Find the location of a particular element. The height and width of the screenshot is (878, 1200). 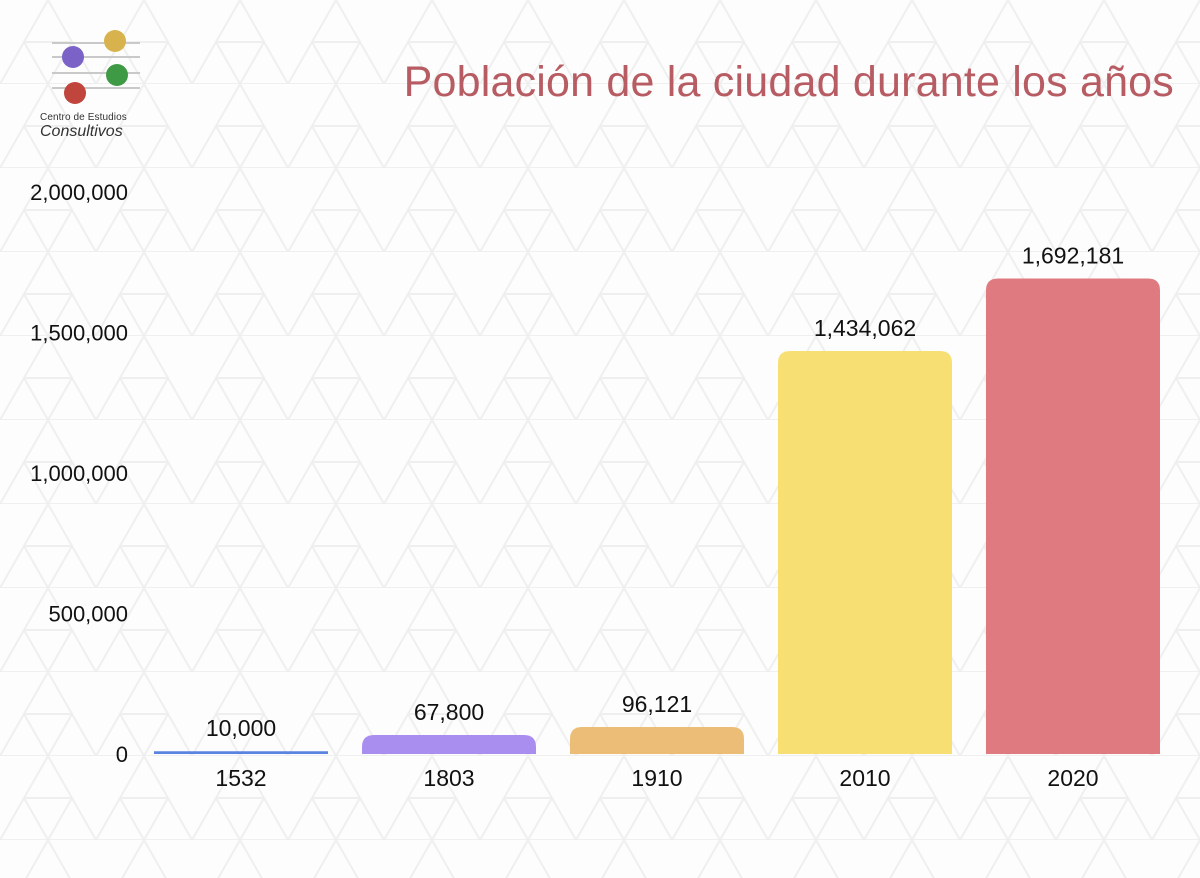

y-tick-label: 1,500,000 is located at coordinates (79, 333).